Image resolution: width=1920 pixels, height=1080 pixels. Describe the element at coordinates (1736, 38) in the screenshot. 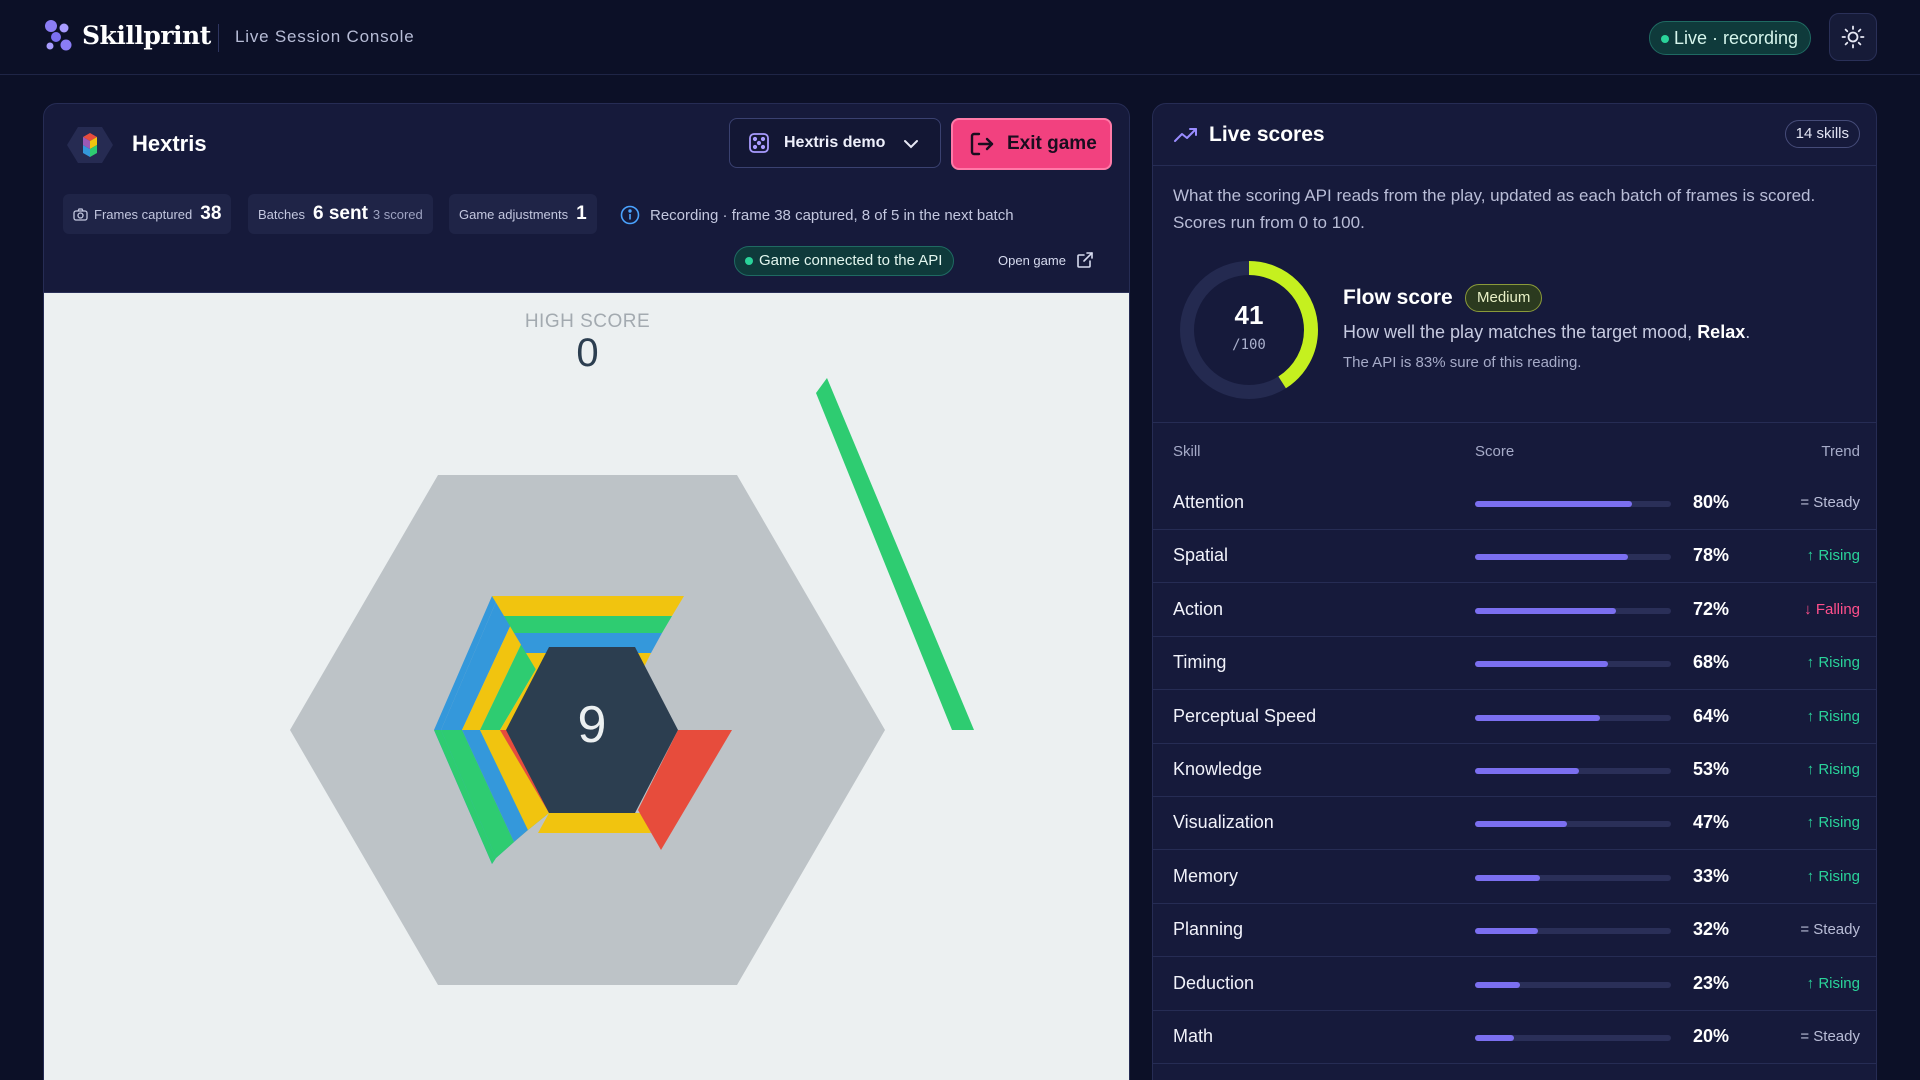

I see `live-status-label: Live · recording` at that location.